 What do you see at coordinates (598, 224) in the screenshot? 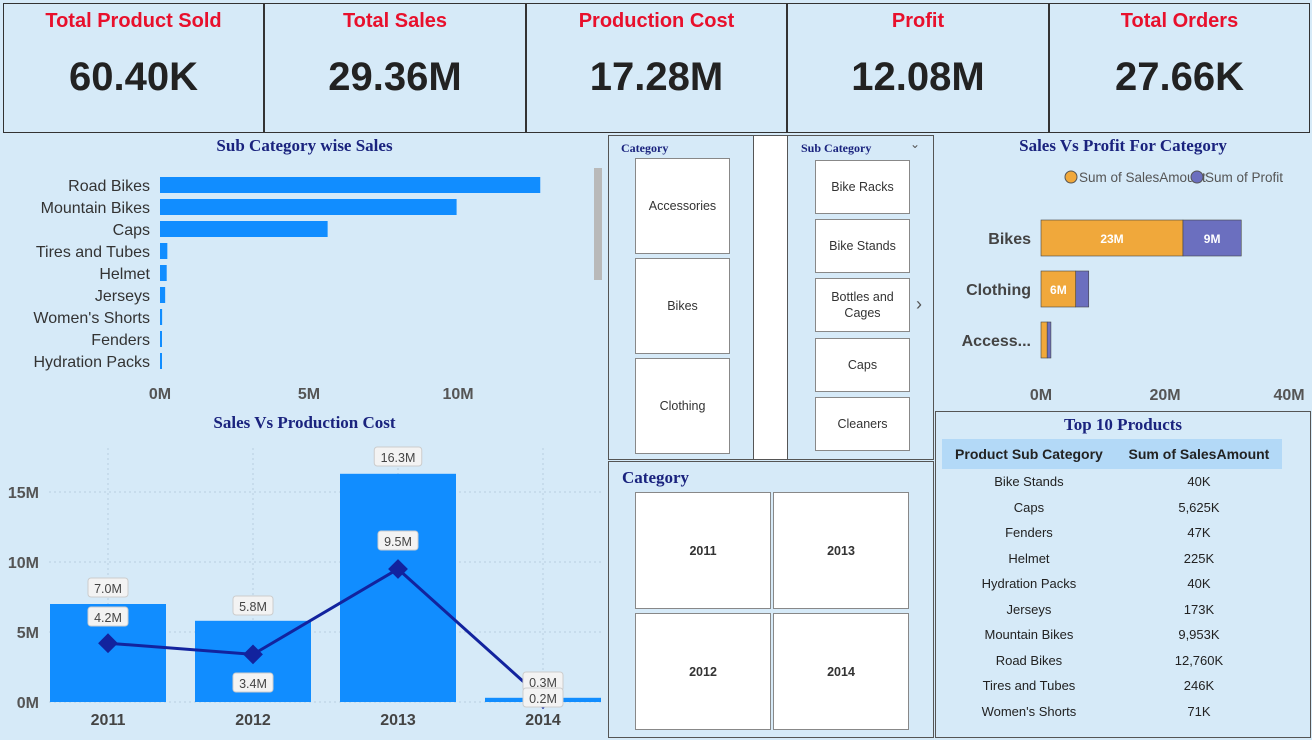
I see `chart-scrollbar` at bounding box center [598, 224].